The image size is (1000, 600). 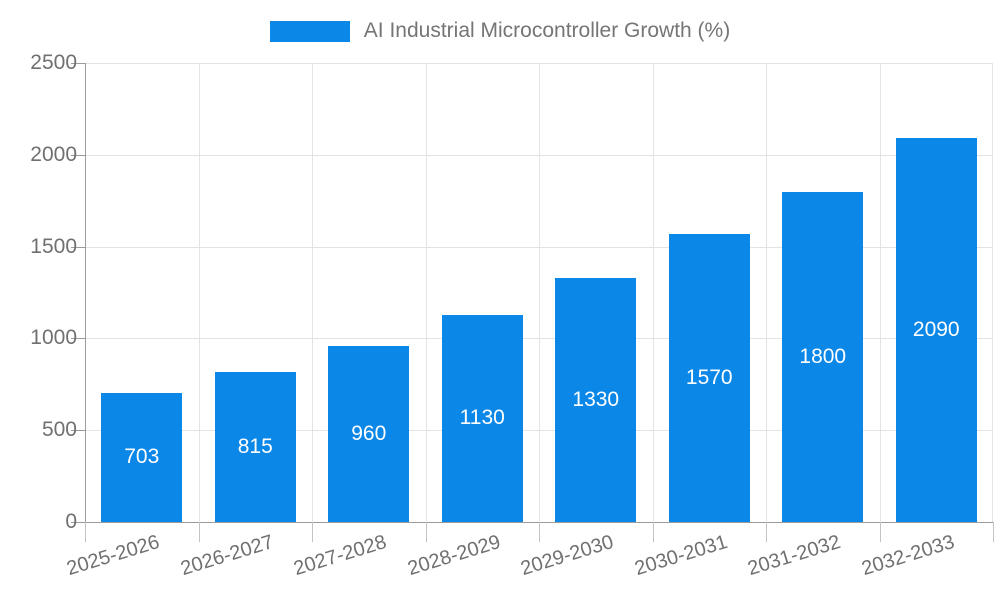 I want to click on bar: 703, so click(x=142, y=457).